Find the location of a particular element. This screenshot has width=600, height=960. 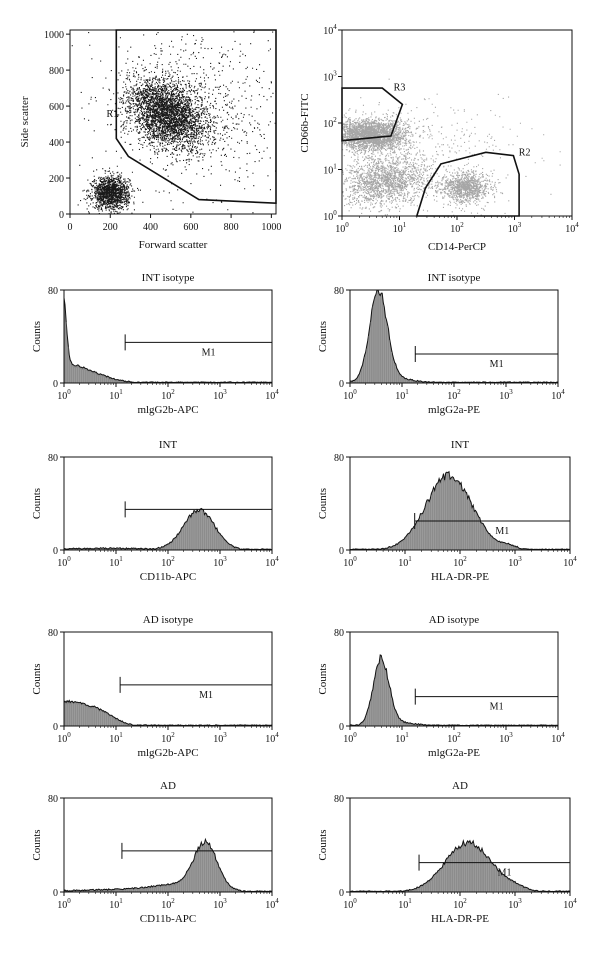

x-axis-label: CD14-PerCP is located at coordinates (457, 247).